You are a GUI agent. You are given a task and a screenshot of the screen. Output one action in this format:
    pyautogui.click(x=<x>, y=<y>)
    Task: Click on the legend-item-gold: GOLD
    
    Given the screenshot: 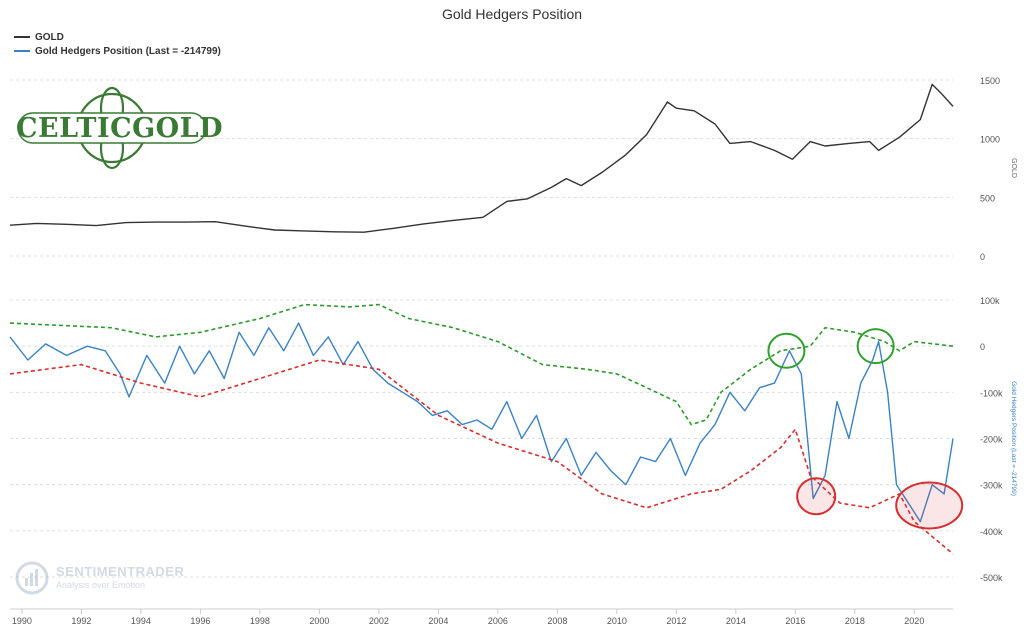 What is the action you would take?
    pyautogui.click(x=117, y=37)
    